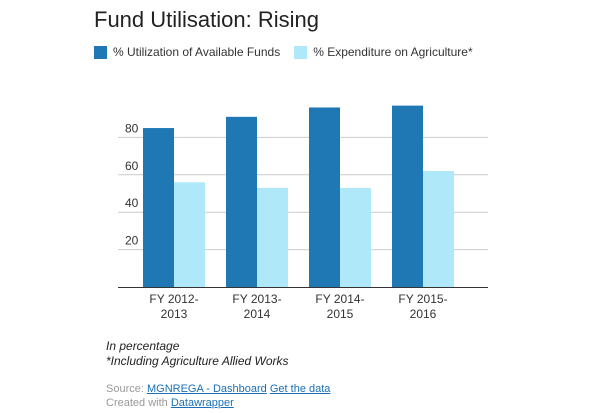  I want to click on x-tick-label-line: FY 2015-, so click(422, 299).